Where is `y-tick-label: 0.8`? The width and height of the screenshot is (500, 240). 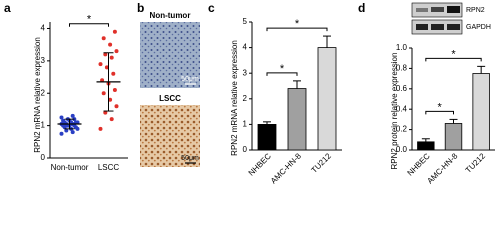
y-tick-label: 0.8 is located at coordinates (402, 68).